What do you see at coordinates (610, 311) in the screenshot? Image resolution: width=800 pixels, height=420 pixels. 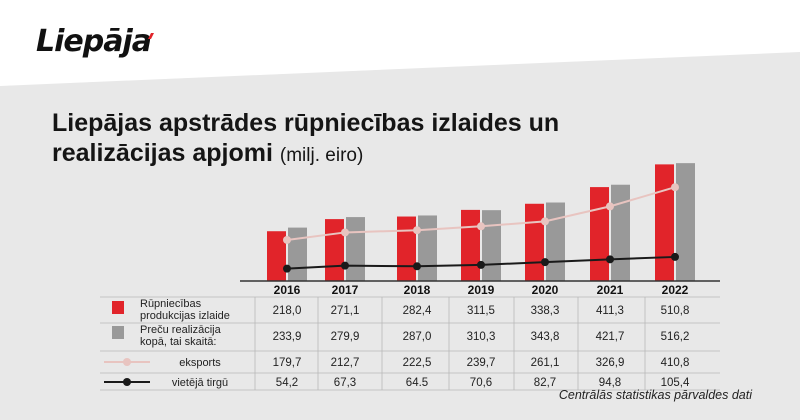 I see `value-output-2021: 411,3` at bounding box center [610, 311].